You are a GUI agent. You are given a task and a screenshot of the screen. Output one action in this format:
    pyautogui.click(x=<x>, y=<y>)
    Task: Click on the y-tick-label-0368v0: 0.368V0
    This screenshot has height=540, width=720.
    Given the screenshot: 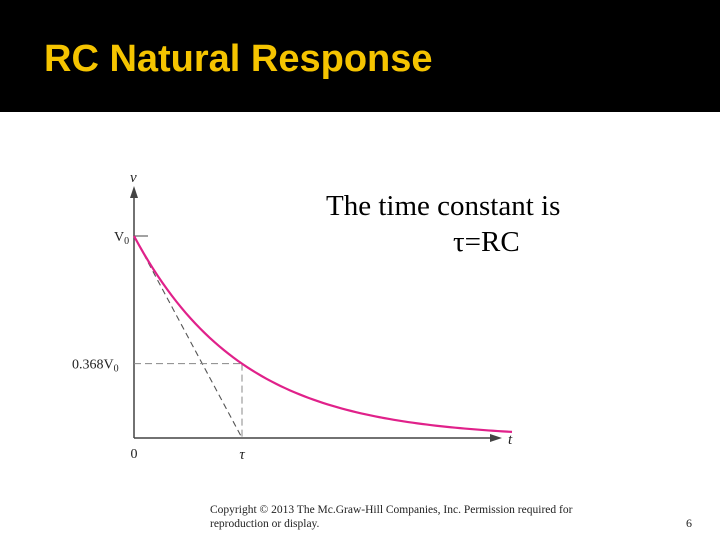 What is the action you would take?
    pyautogui.click(x=95, y=366)
    